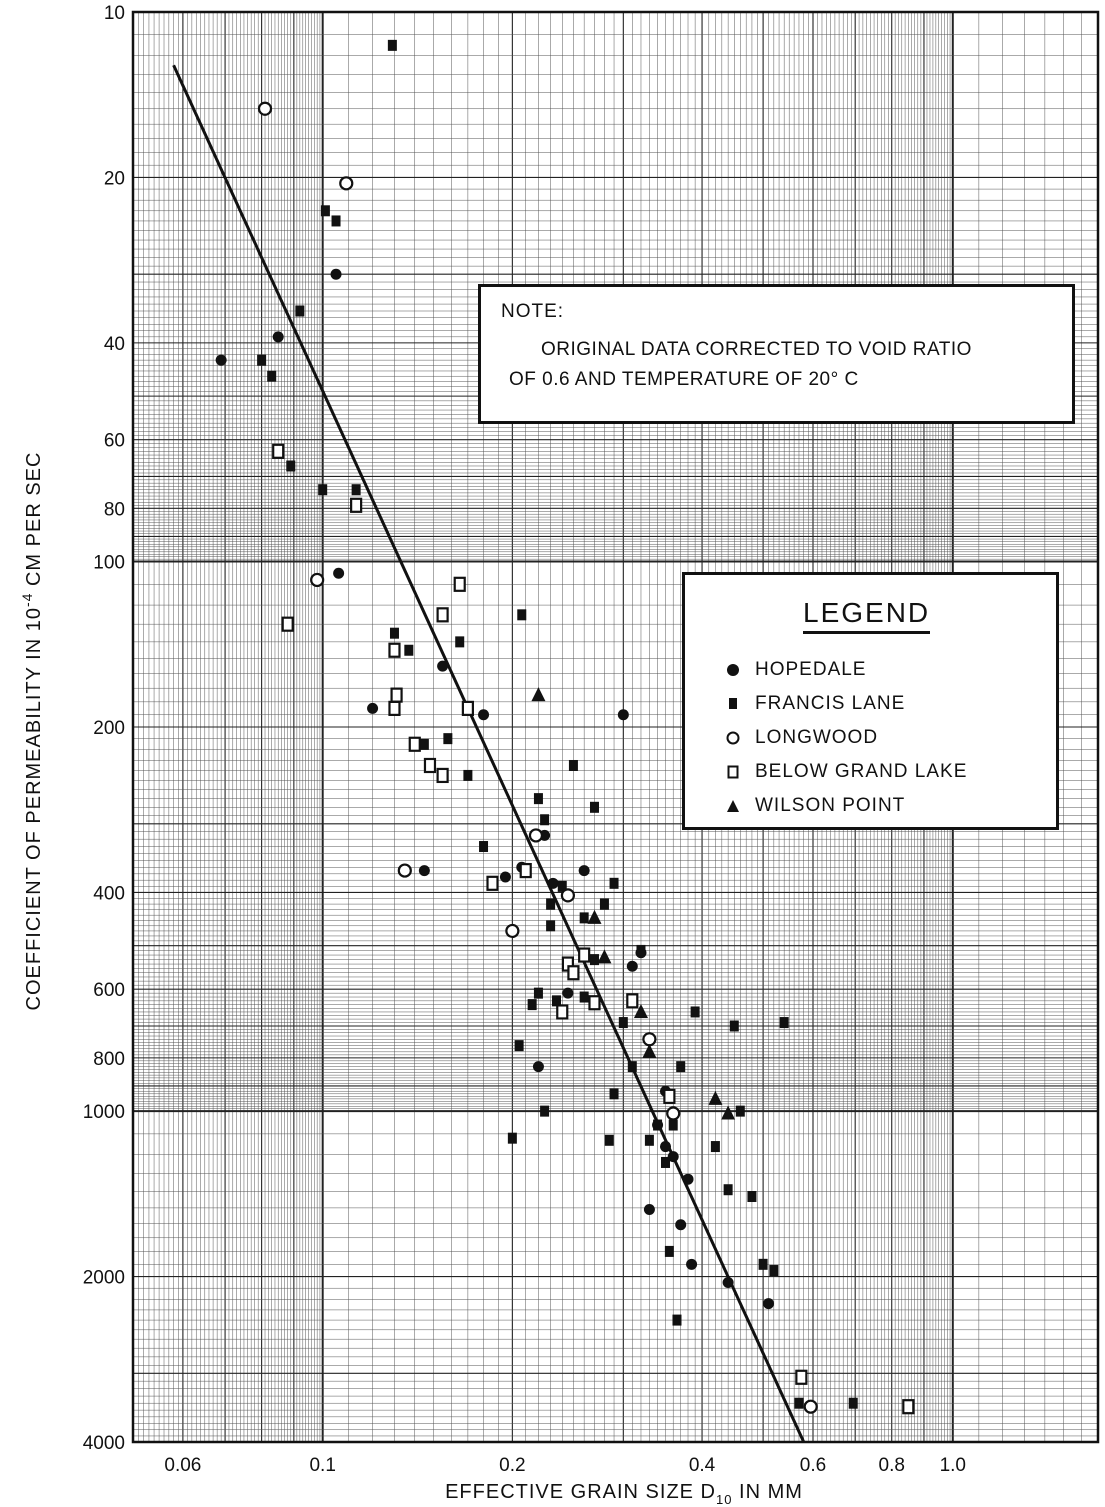 The width and height of the screenshot is (1105, 1507). Describe the element at coordinates (830, 805) in the screenshot. I see `legend-label: WILSON POINT` at that location.